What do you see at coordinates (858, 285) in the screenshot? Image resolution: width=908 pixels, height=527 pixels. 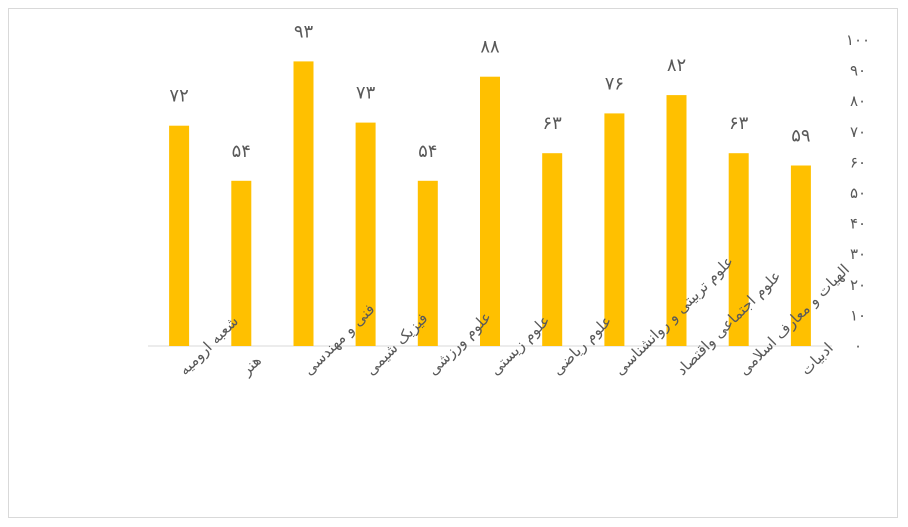 I see `y-tick-label: ۲۰` at bounding box center [858, 285].